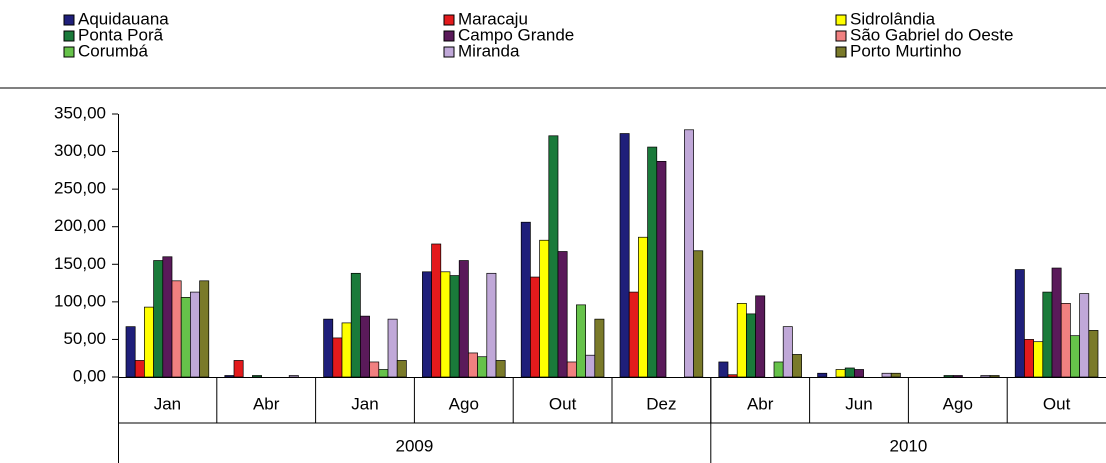  Describe the element at coordinates (661, 403) in the screenshot. I see `x-tick-label: Dez` at that location.